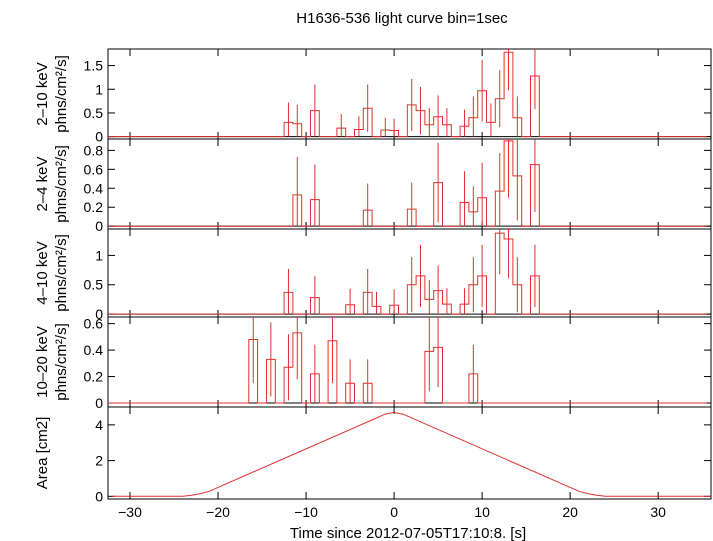 This screenshot has width=713, height=541. What do you see at coordinates (94, 66) in the screenshot?
I see `y-tick-label: 1.5` at bounding box center [94, 66].